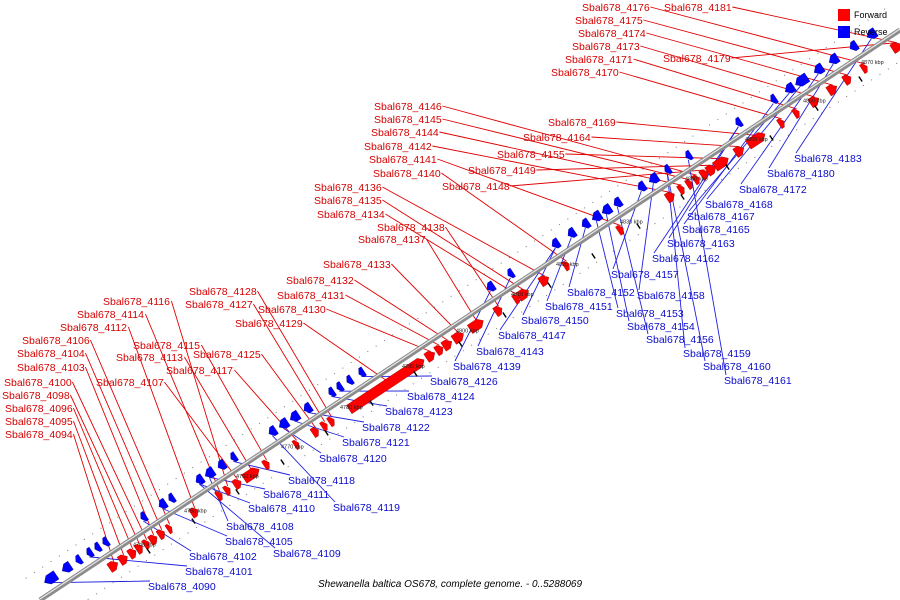 The image size is (900, 600). Describe the element at coordinates (601, 293) in the screenshot. I see `reverse-gene-label: Sbal678_4152` at that location.